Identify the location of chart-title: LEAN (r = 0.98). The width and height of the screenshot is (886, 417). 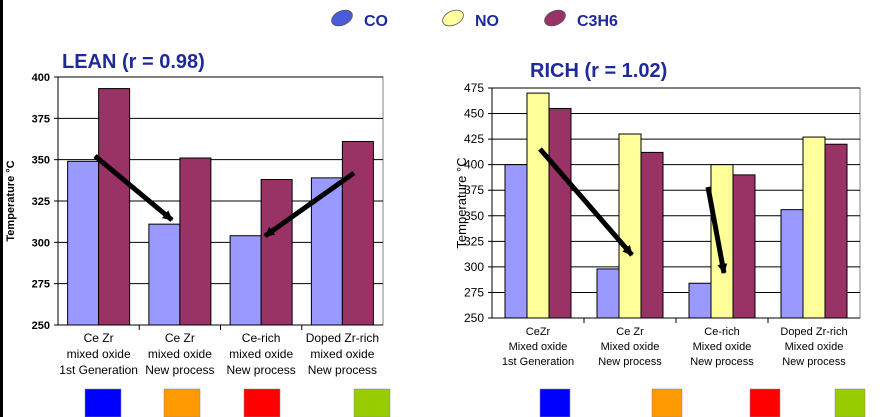
(133, 62).